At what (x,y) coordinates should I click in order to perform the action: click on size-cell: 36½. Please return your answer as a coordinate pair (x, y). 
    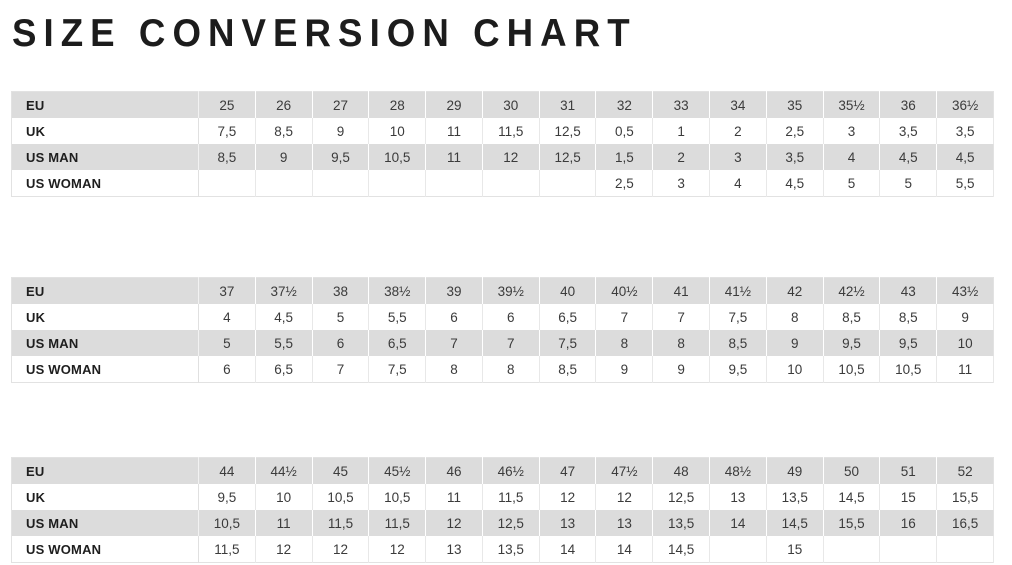
    Looking at the image, I should click on (965, 104).